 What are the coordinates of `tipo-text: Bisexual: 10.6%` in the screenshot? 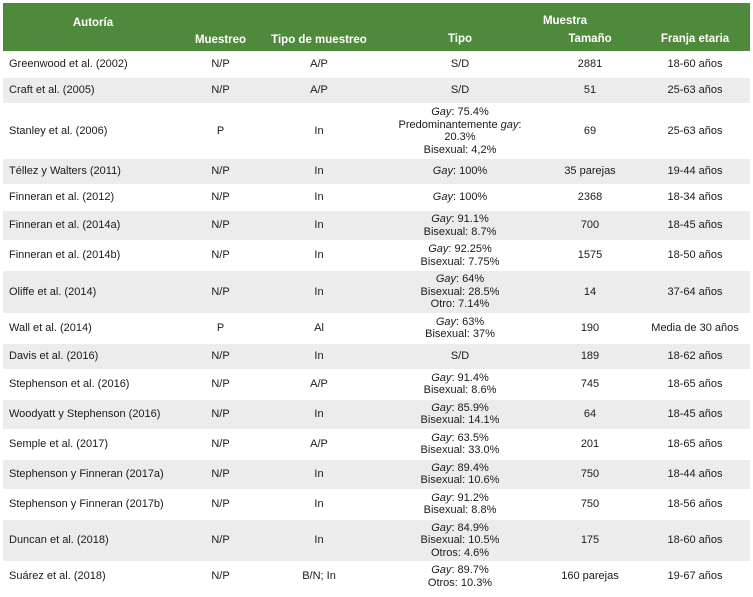 It's located at (460, 480).